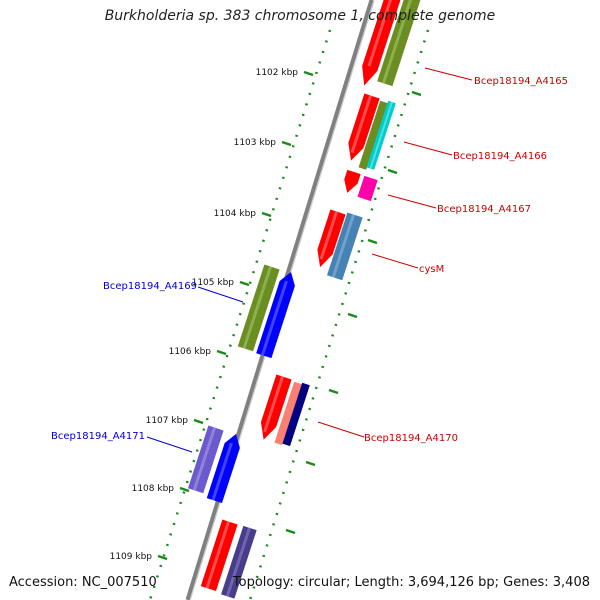 The height and width of the screenshot is (600, 600). What do you see at coordinates (239, 562) in the screenshot?
I see `gene-arrow-bottom-darkslateblue` at bounding box center [239, 562].